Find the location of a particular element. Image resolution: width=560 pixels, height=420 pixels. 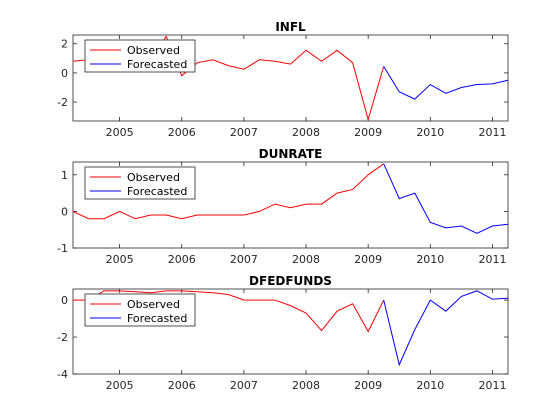

y-tick-label: -4 is located at coordinates (62, 374).